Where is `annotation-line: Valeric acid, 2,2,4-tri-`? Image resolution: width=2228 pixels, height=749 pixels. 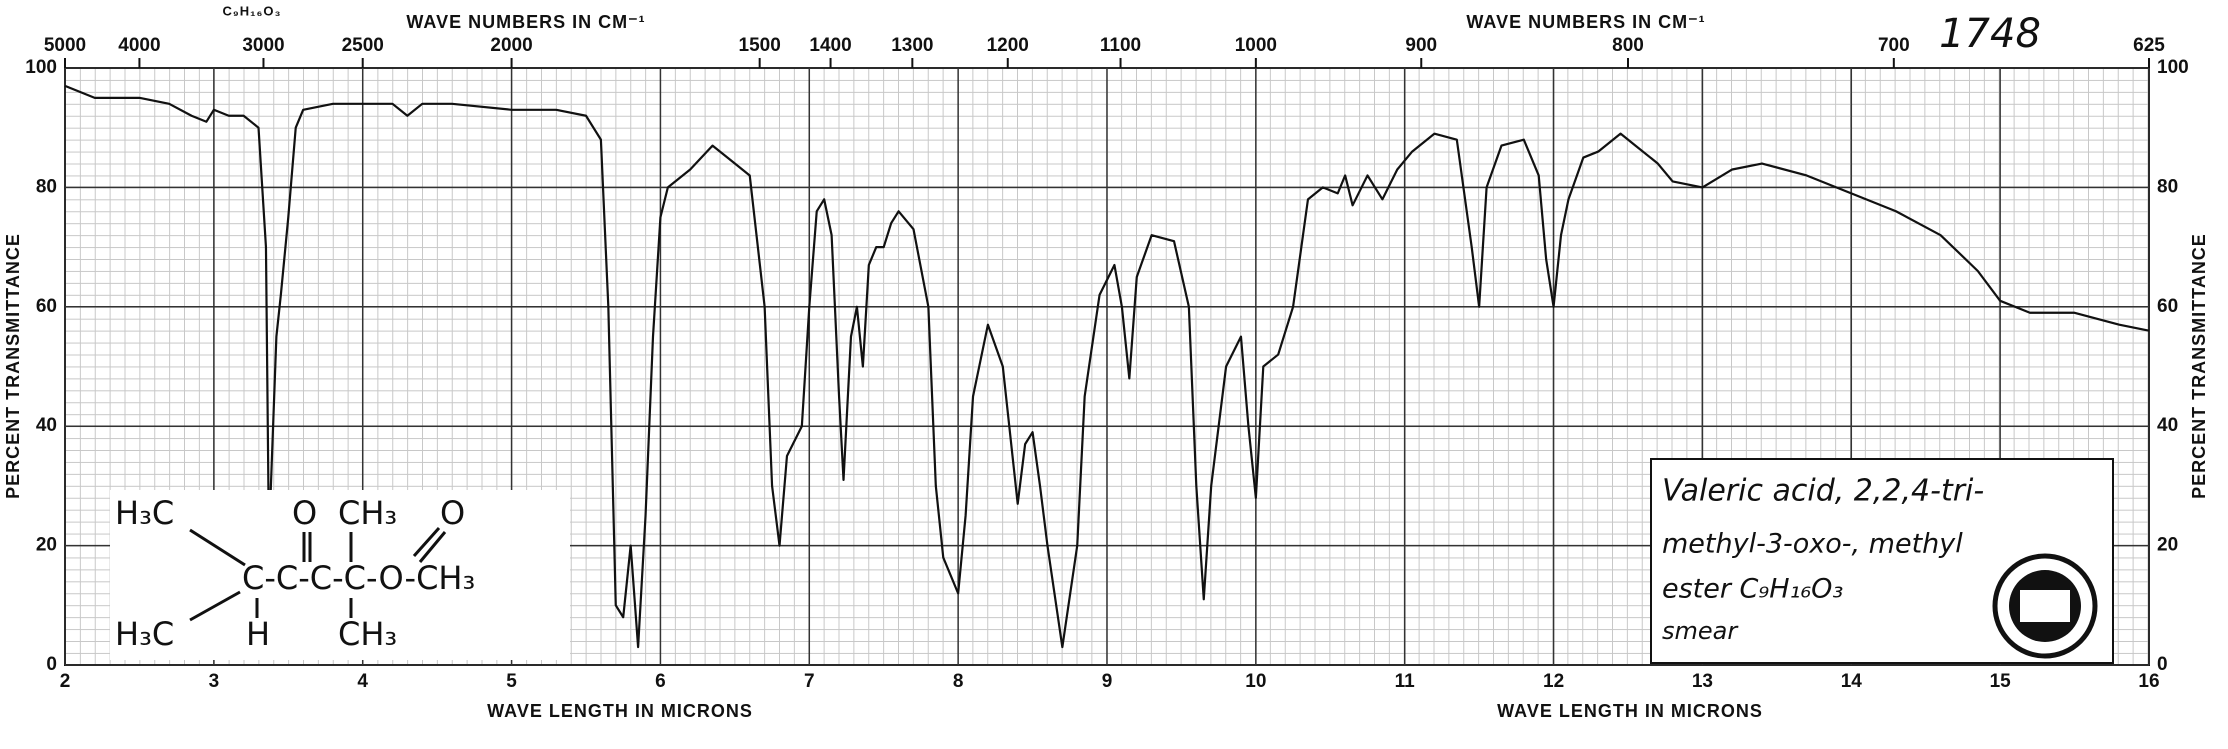 annotation-line: Valeric acid, 2,2,4-tri- is located at coordinates (1823, 491).